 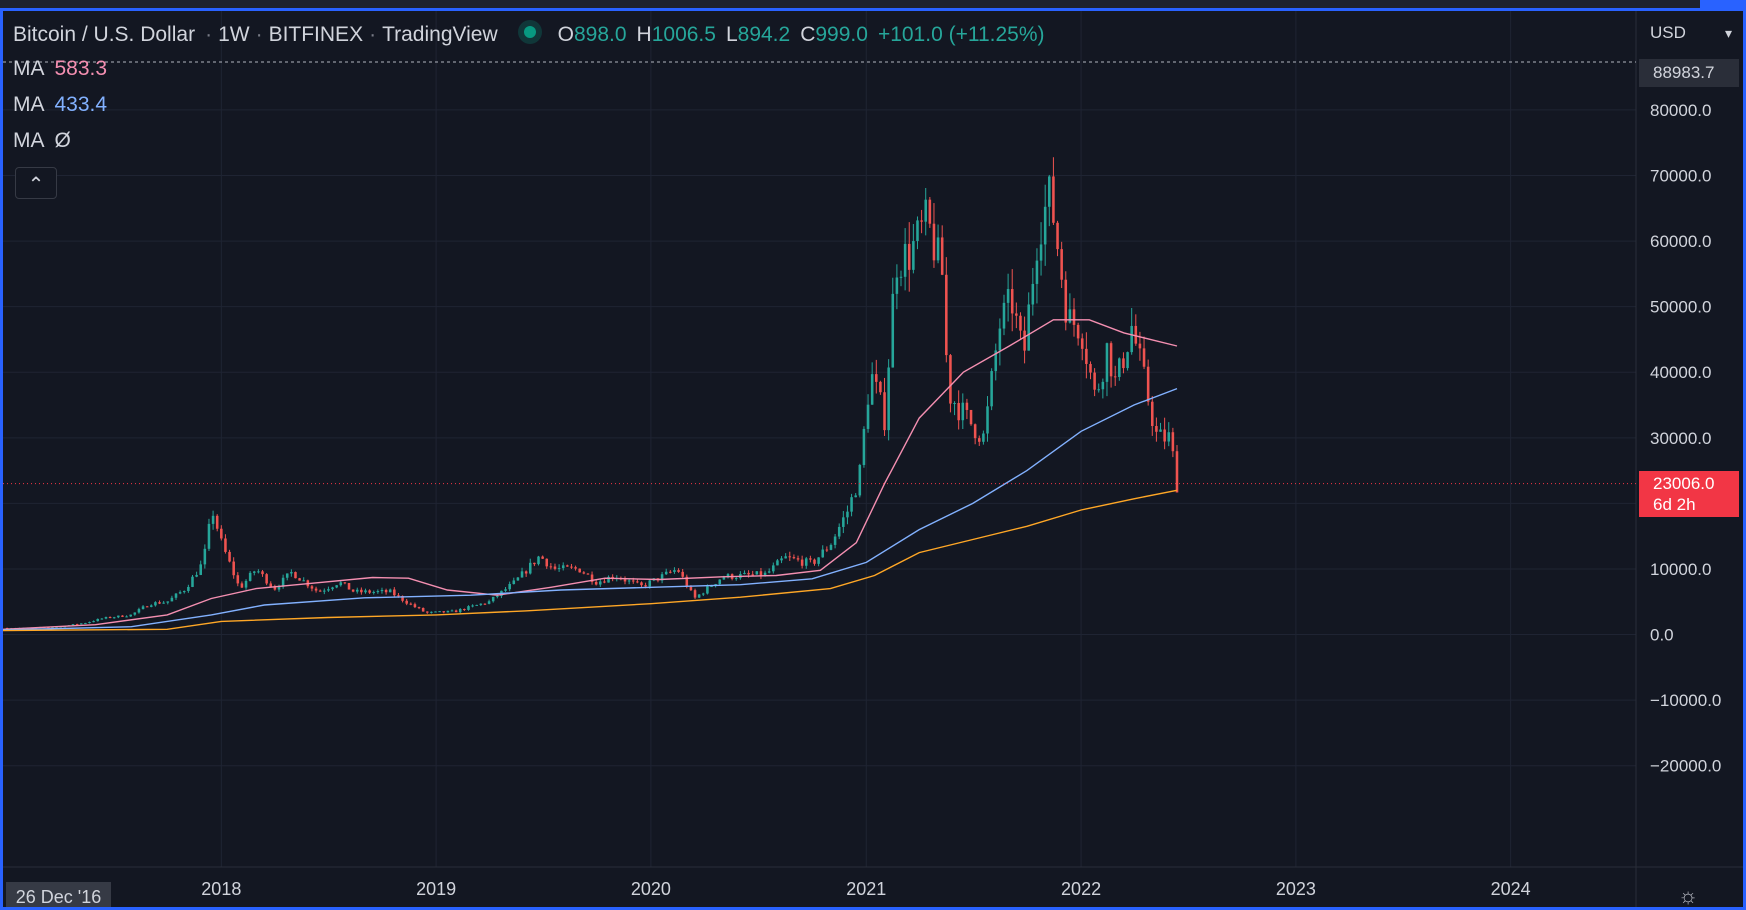 What do you see at coordinates (36, 183) in the screenshot?
I see `collapse-legend-button: ⌃` at bounding box center [36, 183].